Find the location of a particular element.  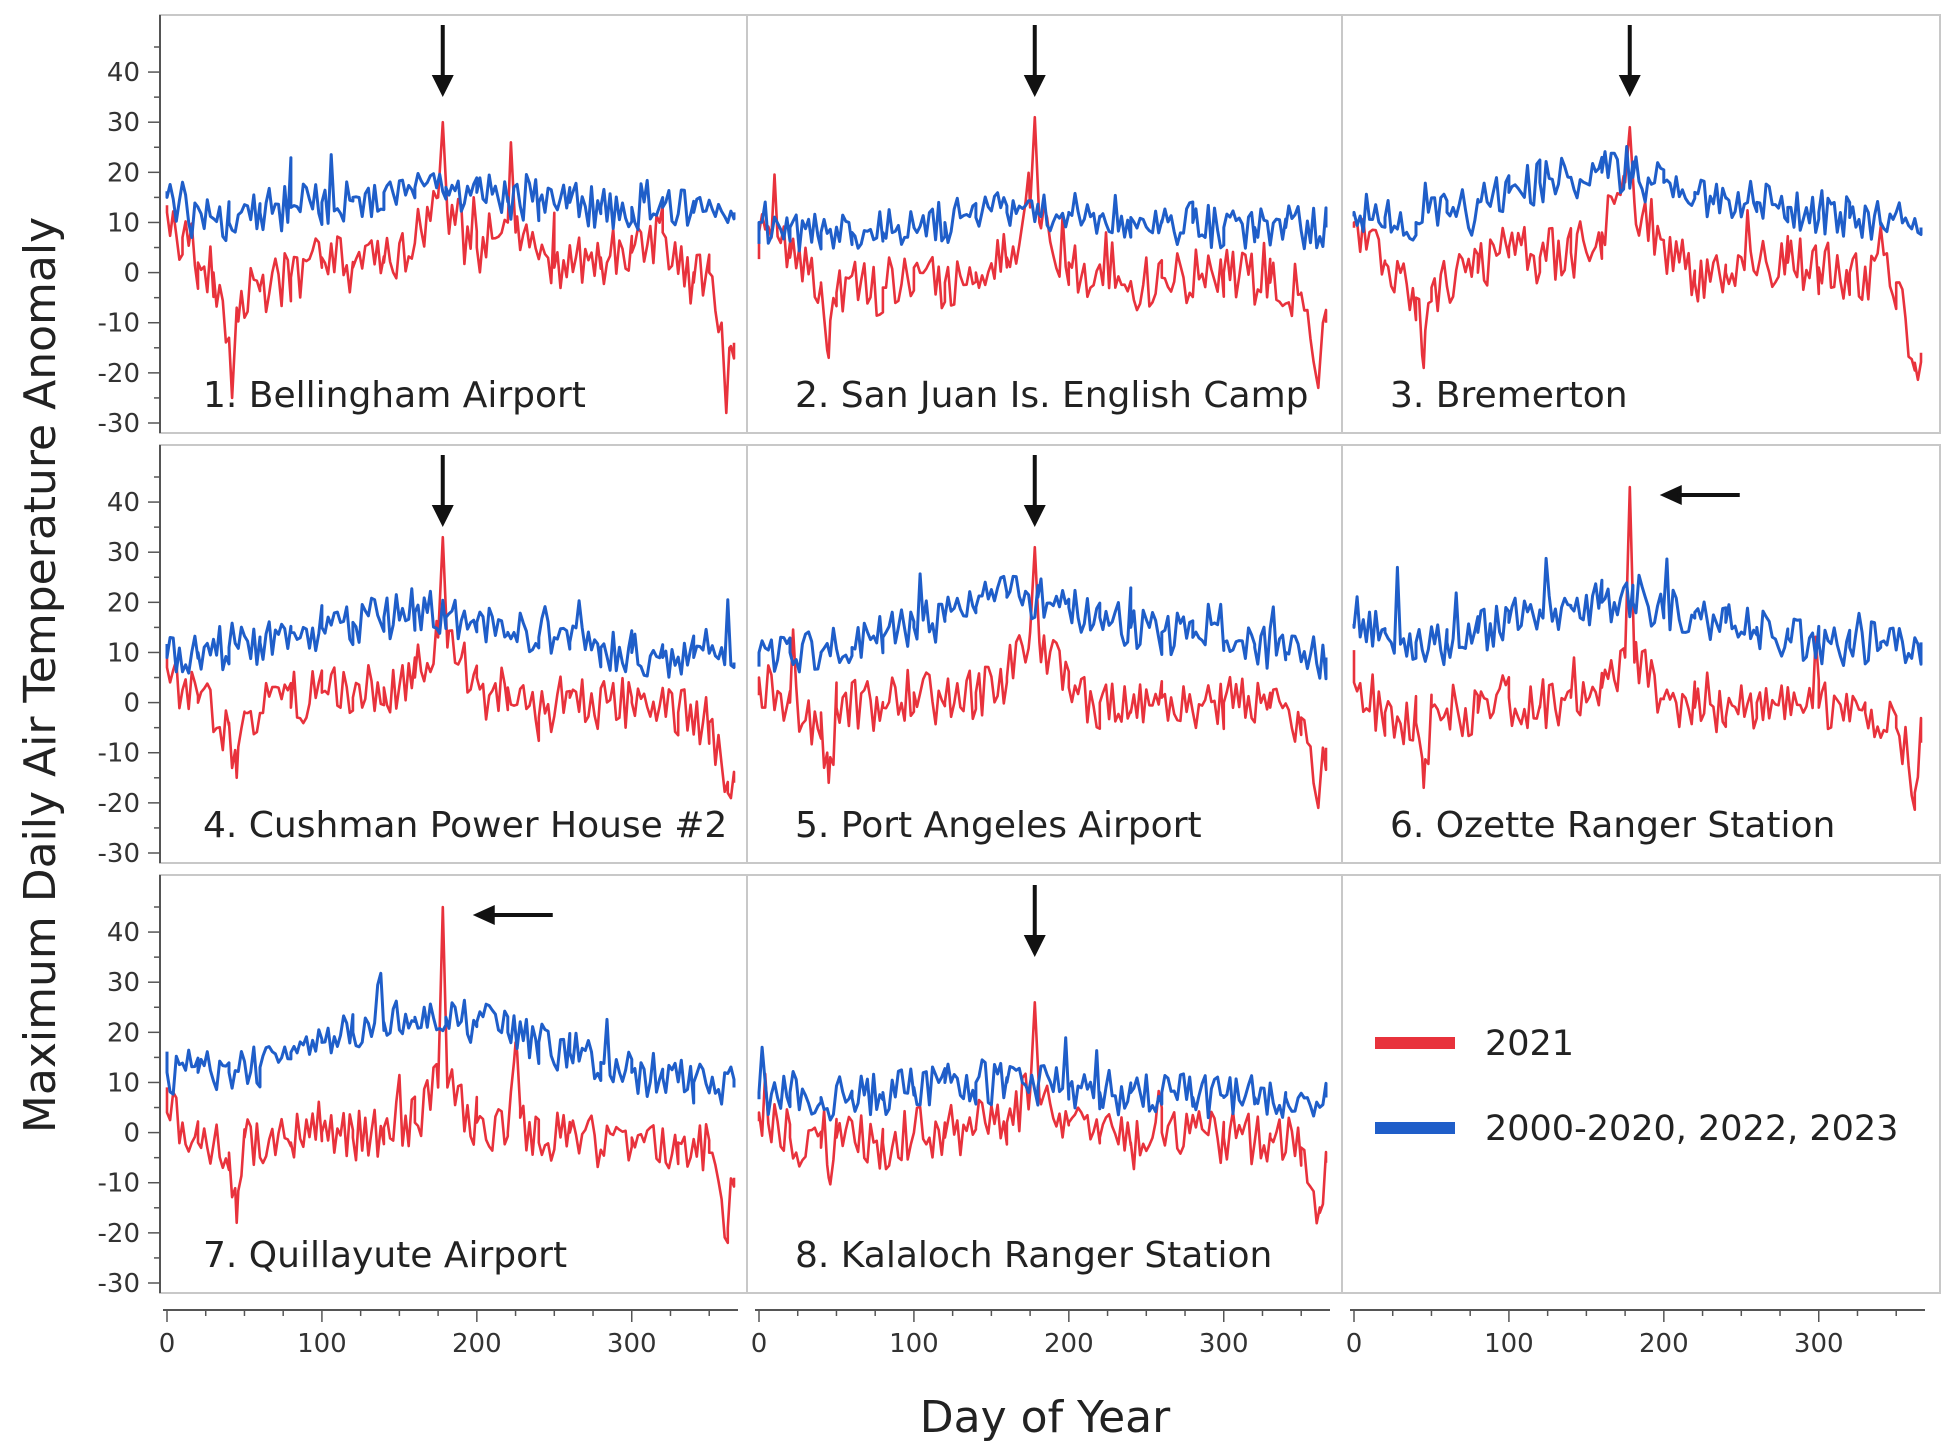

panel-title: 4. Cushman Power House #2 is located at coordinates (465, 825).